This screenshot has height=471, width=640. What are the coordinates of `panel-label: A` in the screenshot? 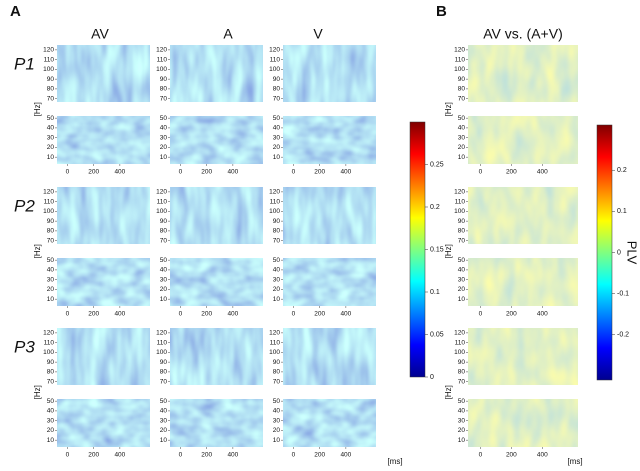 It's located at (15, 11).